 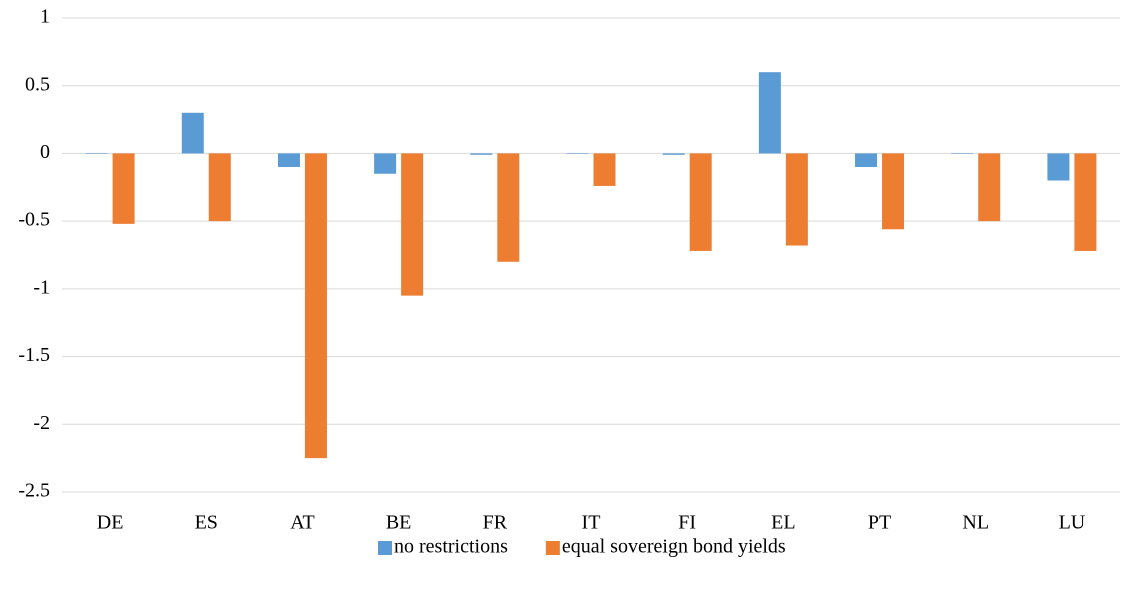 What do you see at coordinates (879, 523) in the screenshot?
I see `x-tick-label: PT` at bounding box center [879, 523].